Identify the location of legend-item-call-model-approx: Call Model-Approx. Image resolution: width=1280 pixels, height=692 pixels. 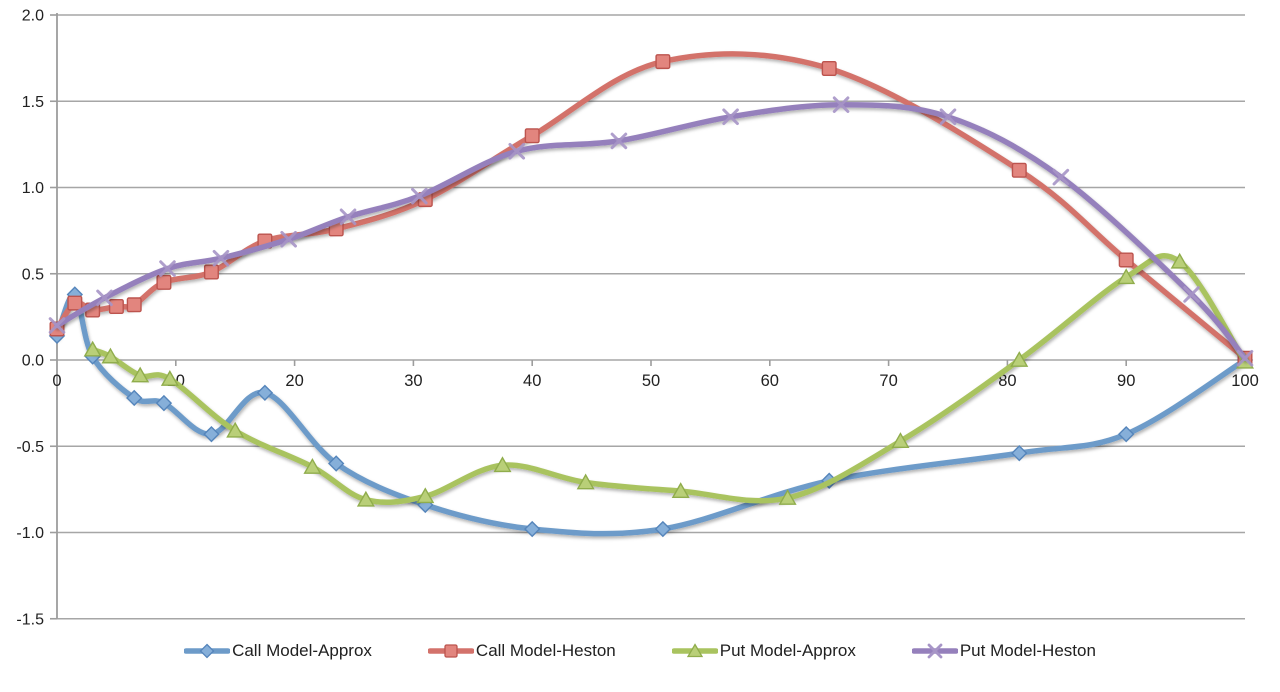
(278, 651).